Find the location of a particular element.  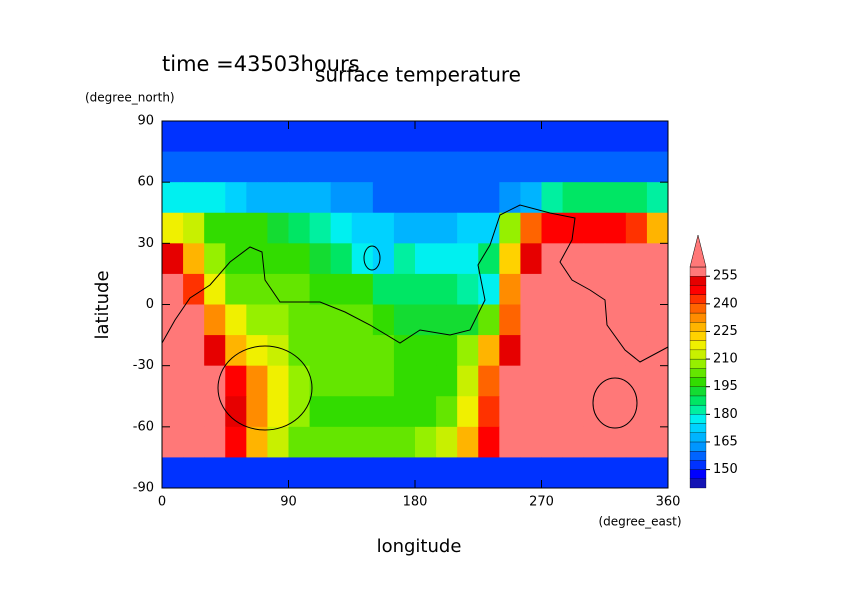

subtitle: time =43503hours is located at coordinates (261, 64).